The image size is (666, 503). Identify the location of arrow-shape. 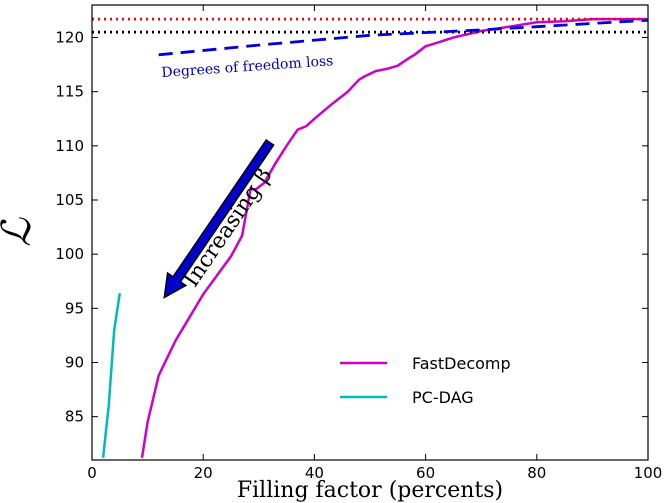
(219, 218).